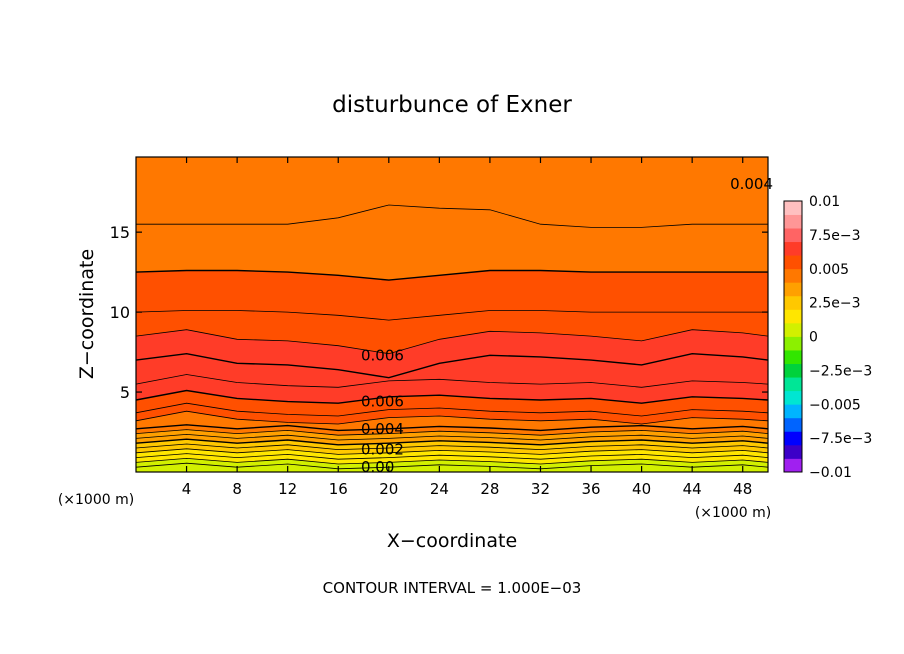 This screenshot has height=654, width=904. Describe the element at coordinates (840, 439) in the screenshot. I see `colorbar-tick-label: −7.5e−3` at that location.